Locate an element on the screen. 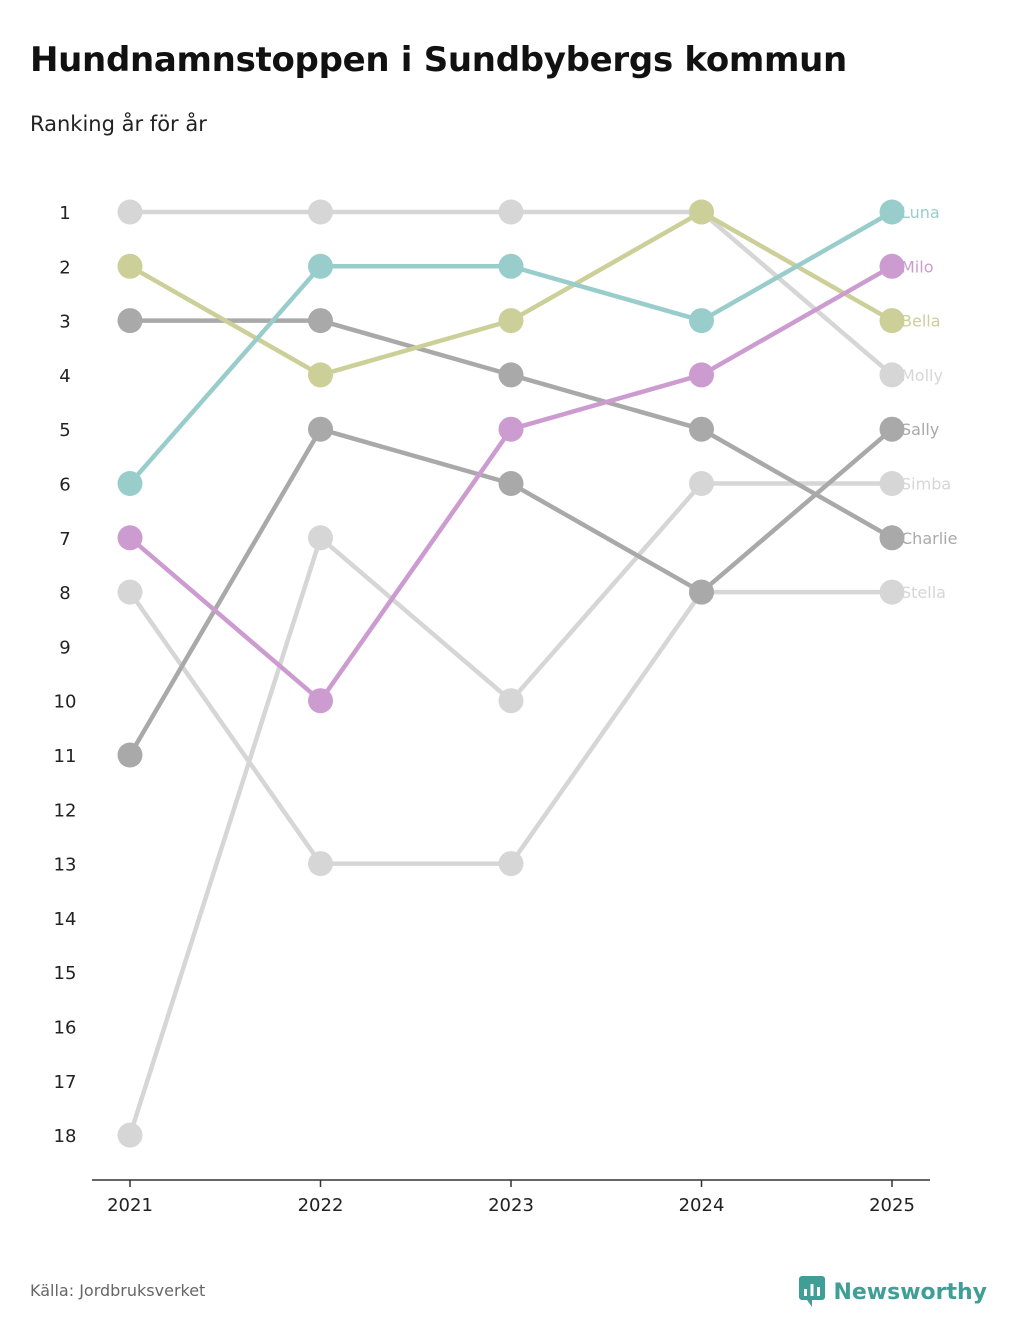 The height and width of the screenshot is (1340, 1020). y-tick-label: 6 is located at coordinates (64, 485).